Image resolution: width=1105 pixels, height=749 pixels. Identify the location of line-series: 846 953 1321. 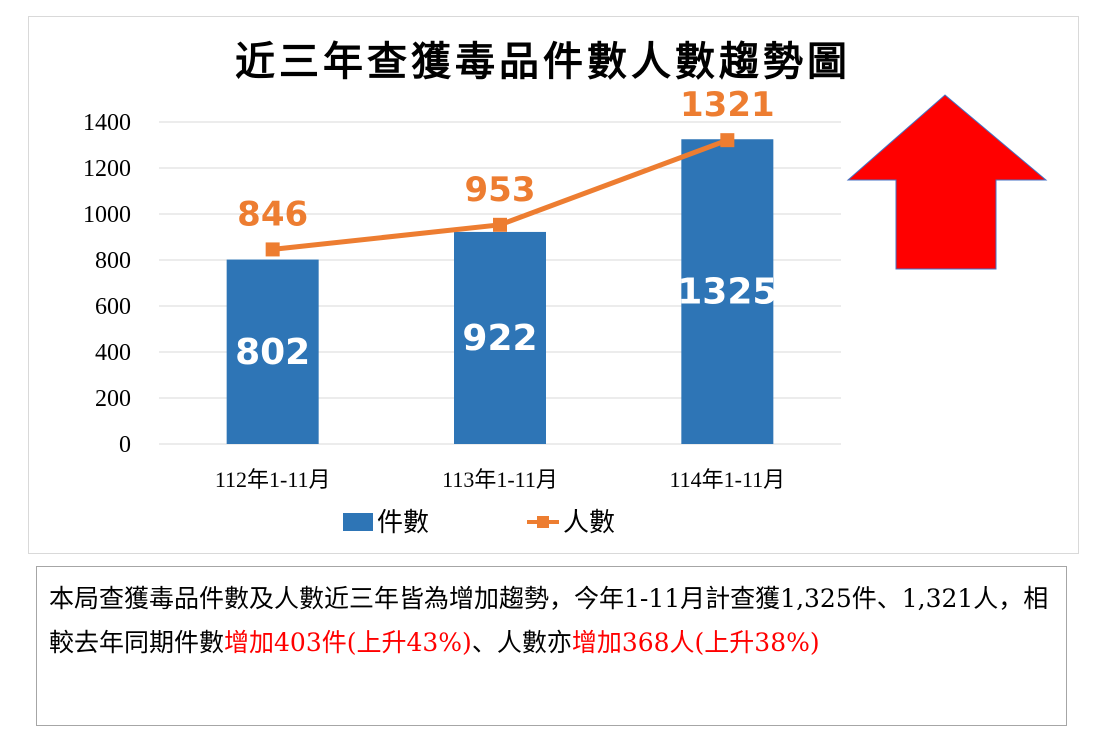
(506, 171).